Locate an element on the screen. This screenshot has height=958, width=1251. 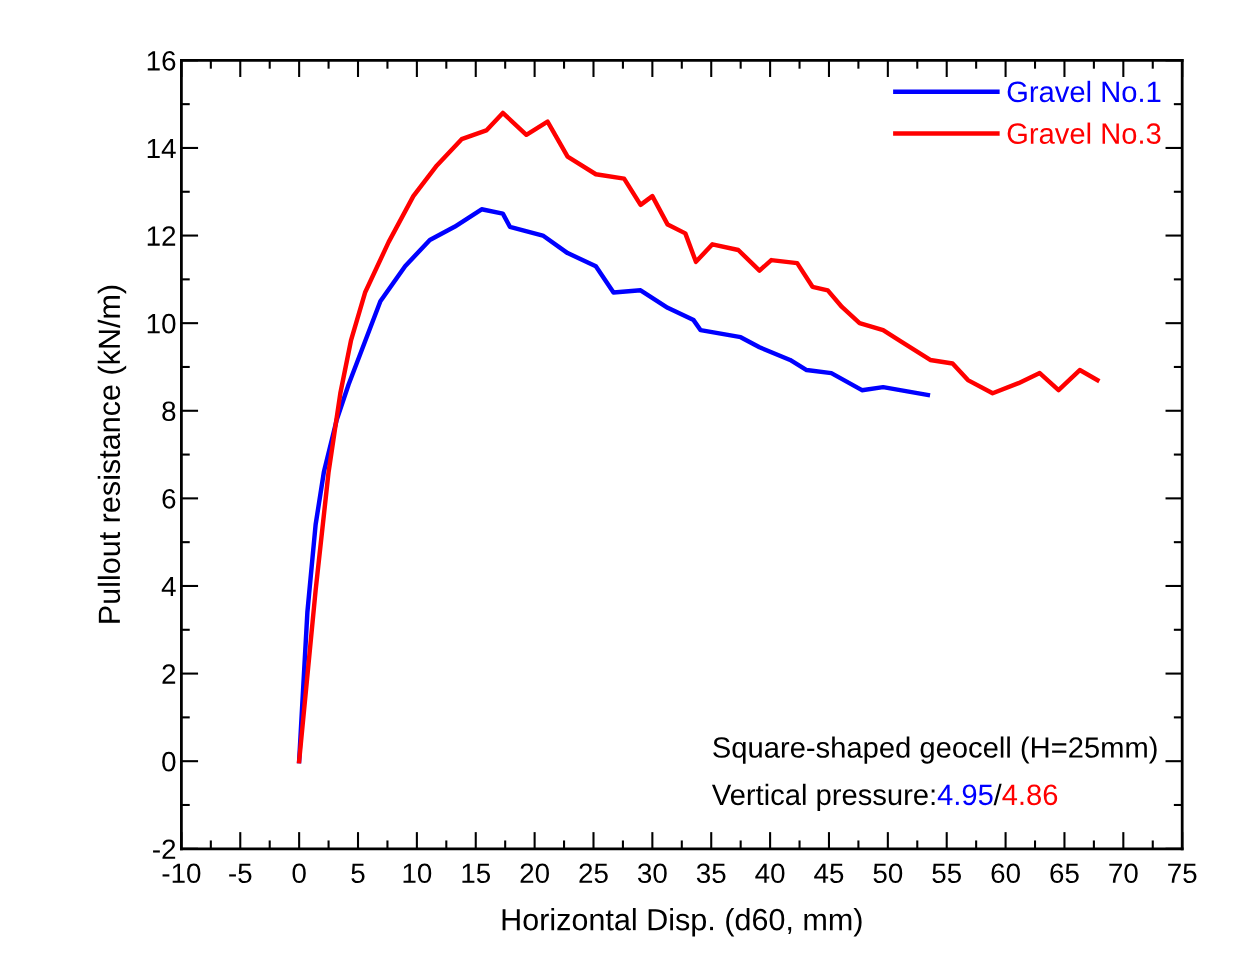
annotation: Square-shaped geocell (H=25mm) is located at coordinates (935, 750).